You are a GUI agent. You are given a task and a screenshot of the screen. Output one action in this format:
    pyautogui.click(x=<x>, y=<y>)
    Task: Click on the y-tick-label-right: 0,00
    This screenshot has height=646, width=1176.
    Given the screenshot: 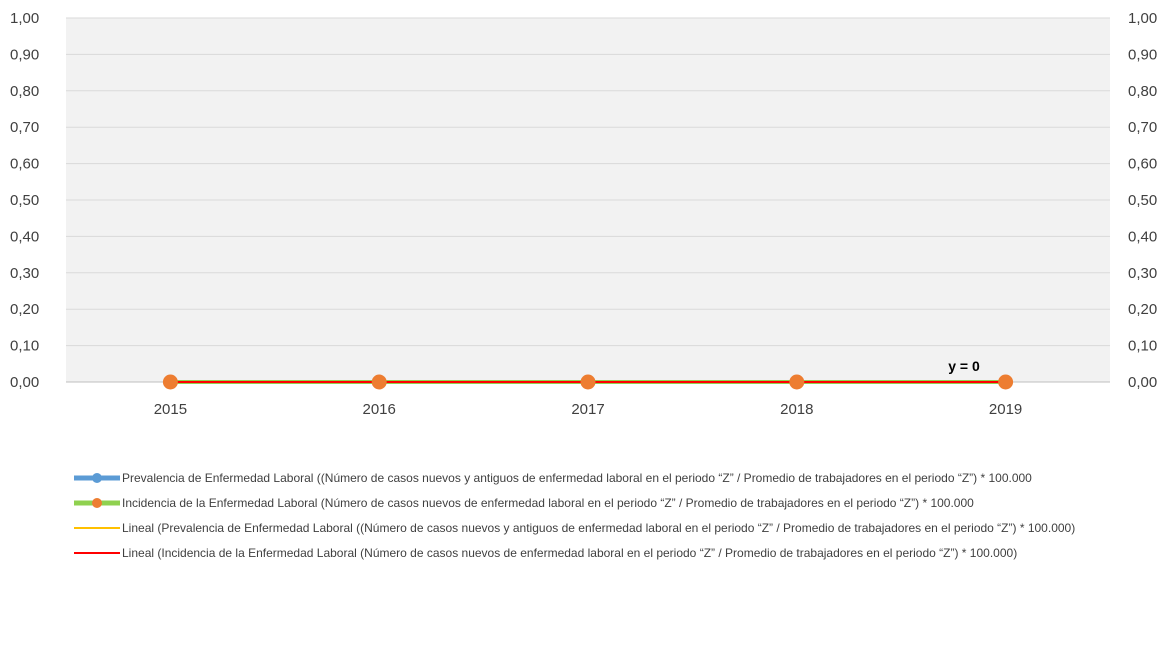 What is the action you would take?
    pyautogui.click(x=1142, y=382)
    